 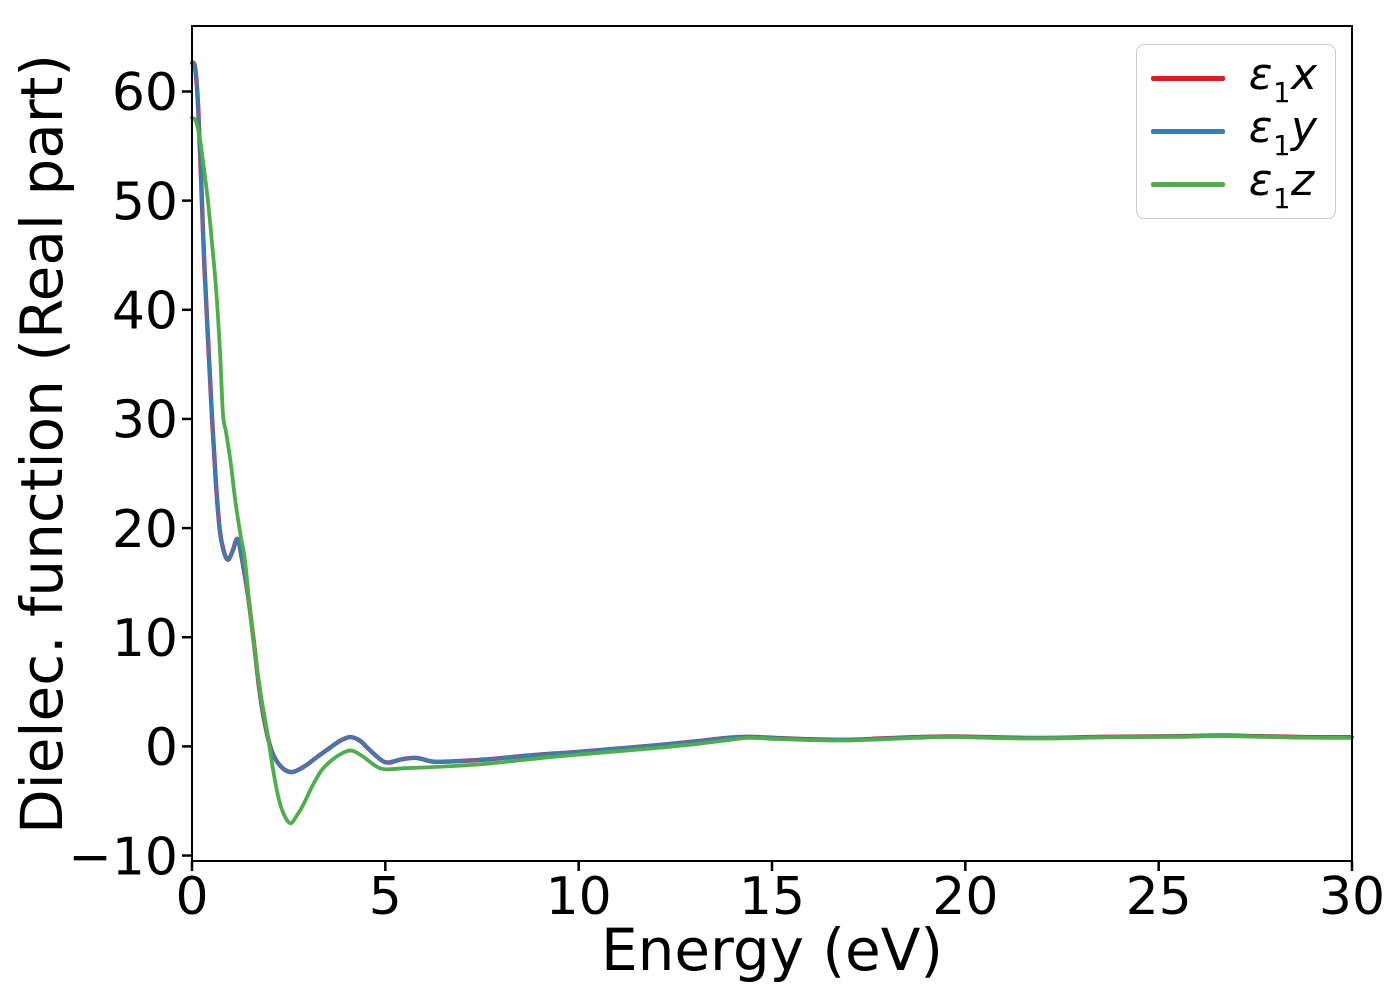 What do you see at coordinates (145, 93) in the screenshot?
I see `y-tick-label: 60` at bounding box center [145, 93].